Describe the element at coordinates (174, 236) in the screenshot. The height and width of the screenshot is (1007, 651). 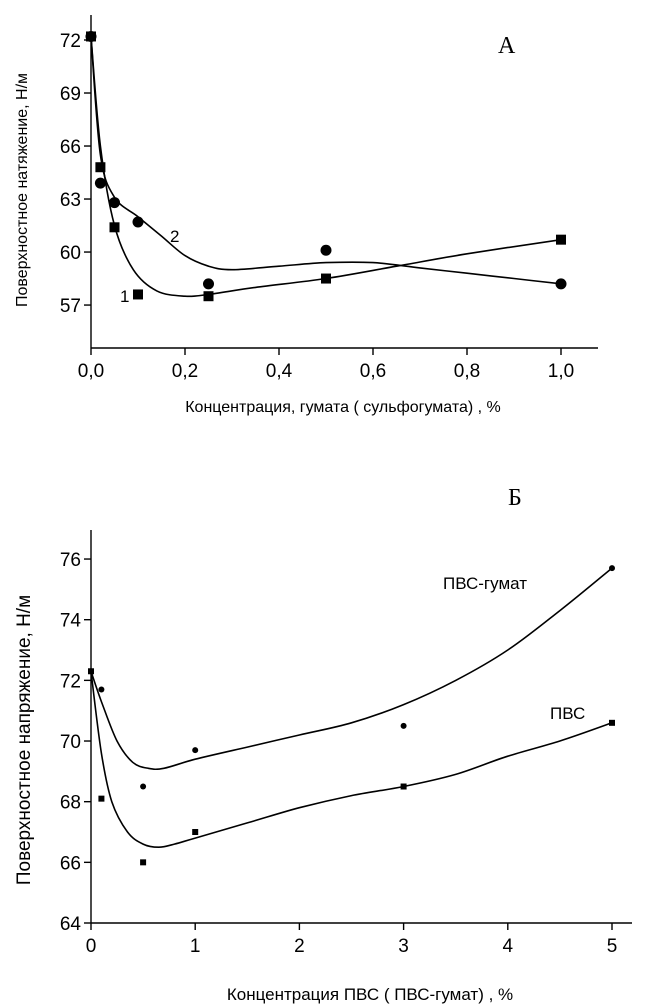
I see `panel-a-series-2-label: 2` at that location.